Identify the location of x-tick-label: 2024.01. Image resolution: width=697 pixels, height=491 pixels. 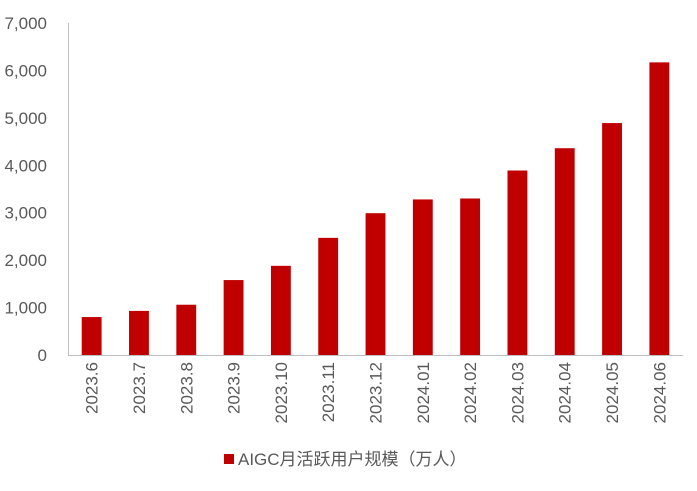
(423, 392).